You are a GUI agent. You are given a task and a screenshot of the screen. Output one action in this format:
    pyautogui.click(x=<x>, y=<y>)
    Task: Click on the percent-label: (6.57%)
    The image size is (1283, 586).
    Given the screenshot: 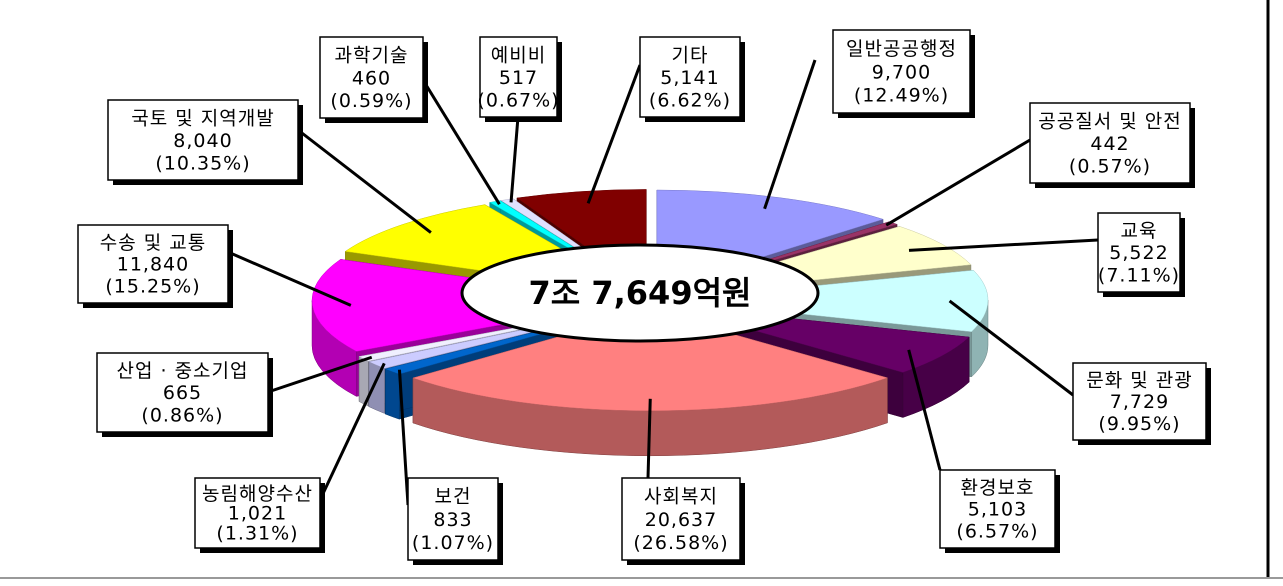 What is the action you would take?
    pyautogui.click(x=997, y=532)
    